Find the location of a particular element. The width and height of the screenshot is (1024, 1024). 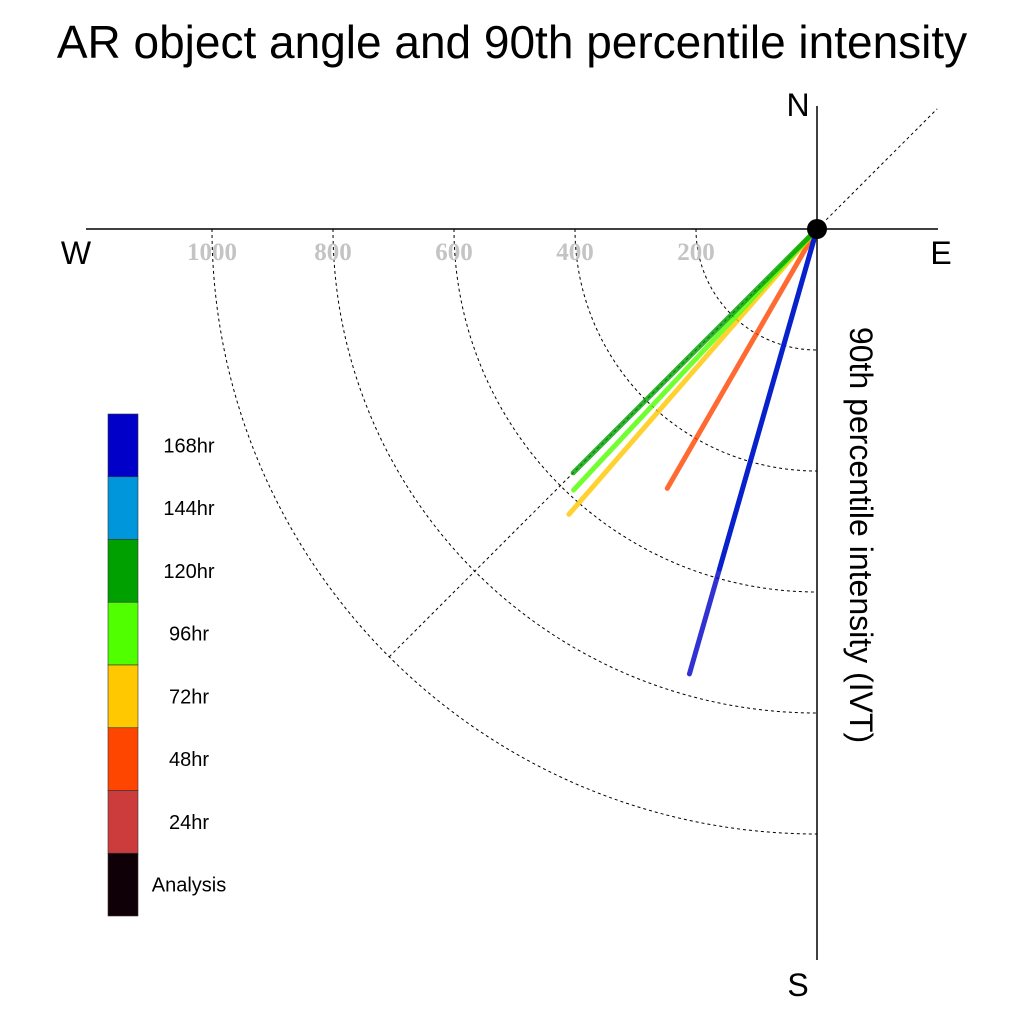

radial-tick-label: 400 is located at coordinates (575, 252).